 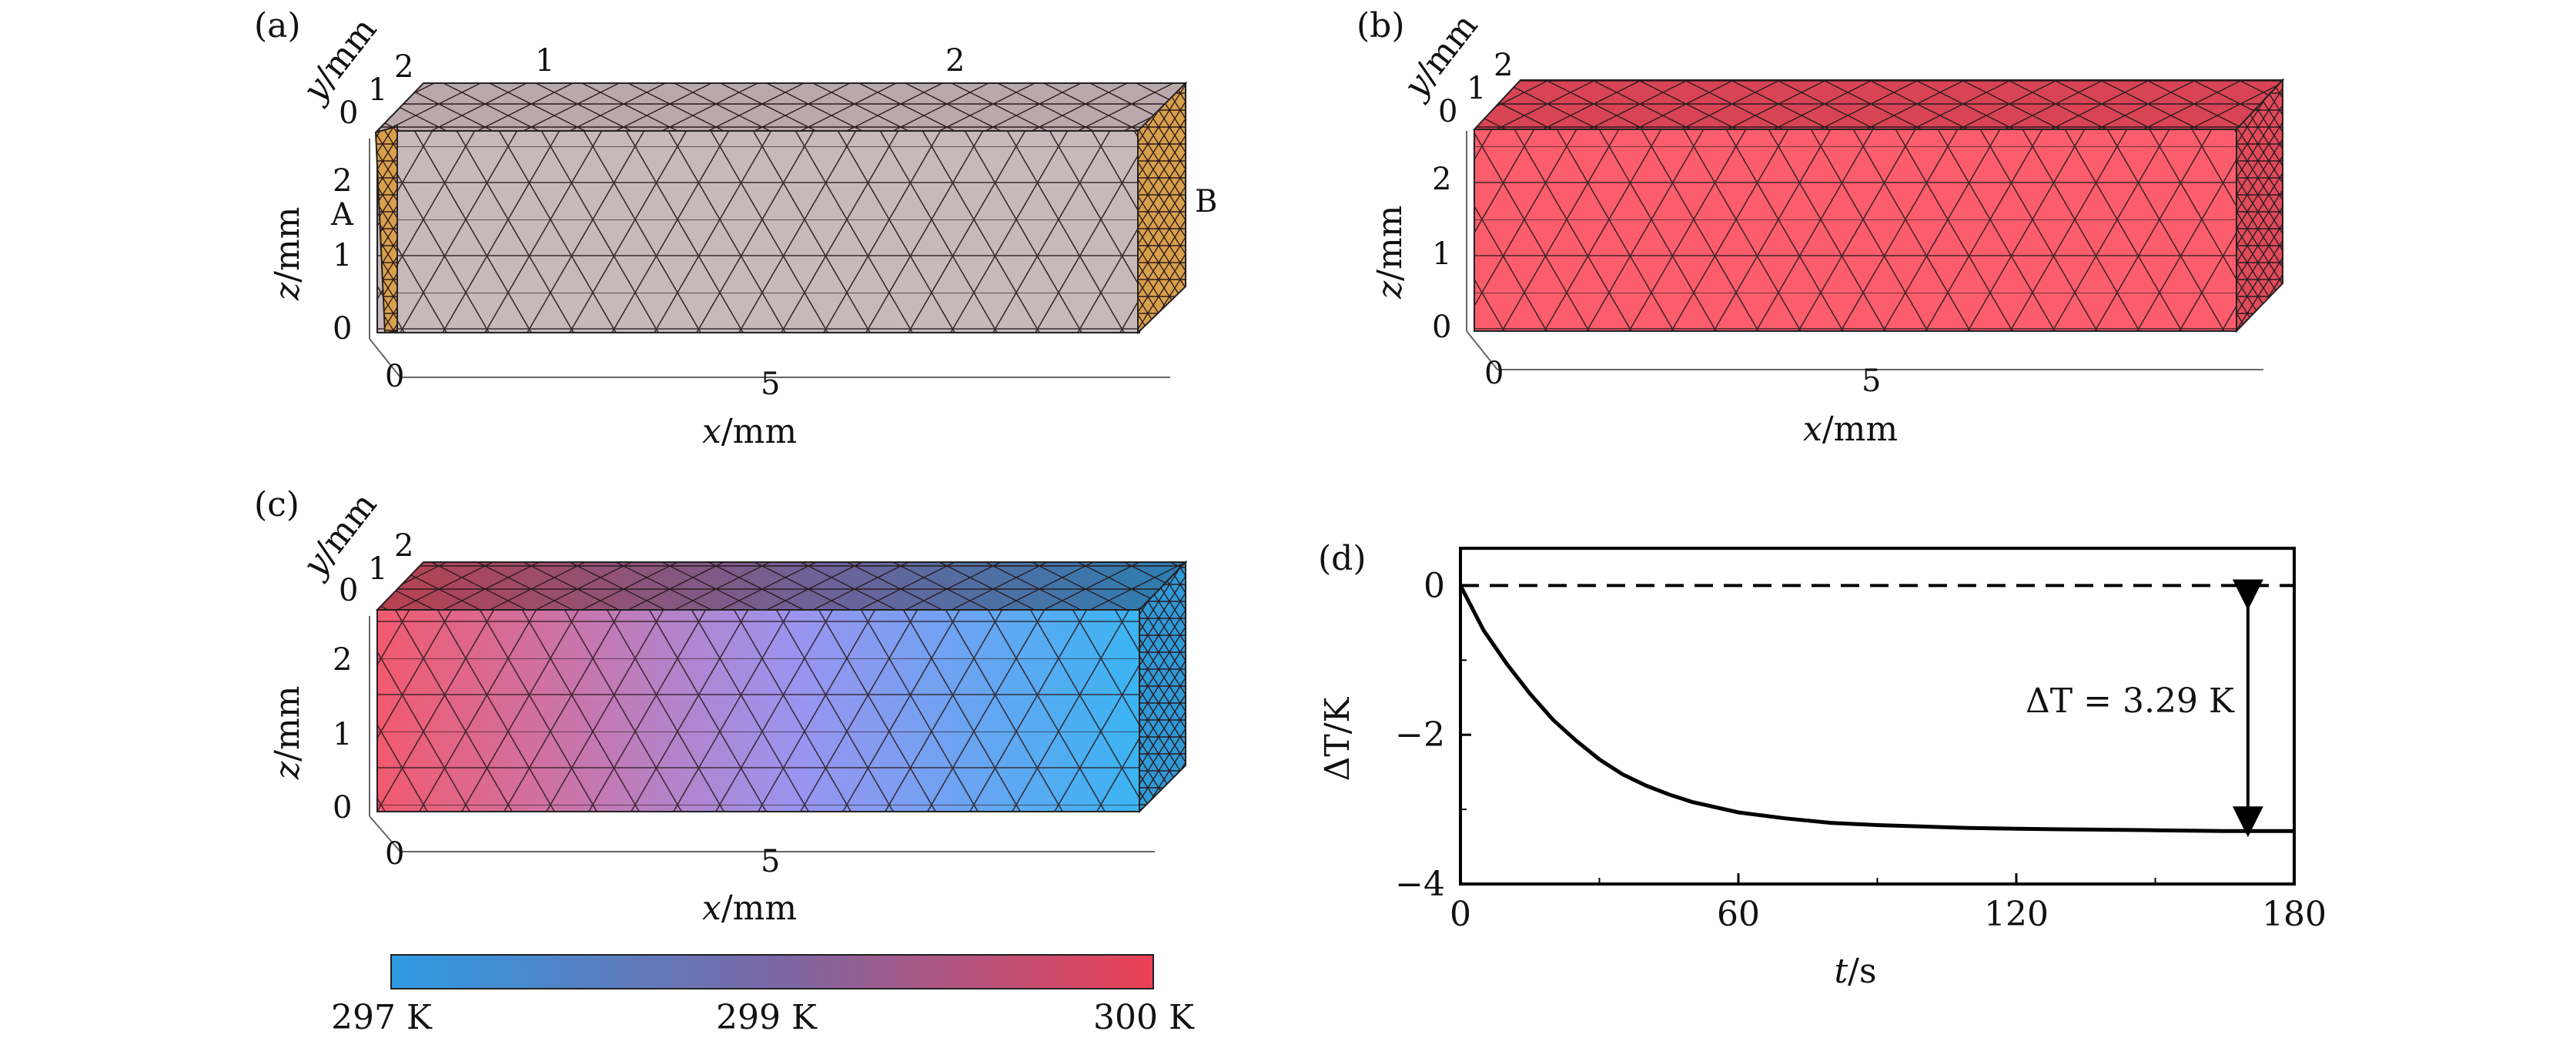 What do you see at coordinates (767, 1017) in the screenshot?
I see `colorbar-mid-label: 299 K` at bounding box center [767, 1017].